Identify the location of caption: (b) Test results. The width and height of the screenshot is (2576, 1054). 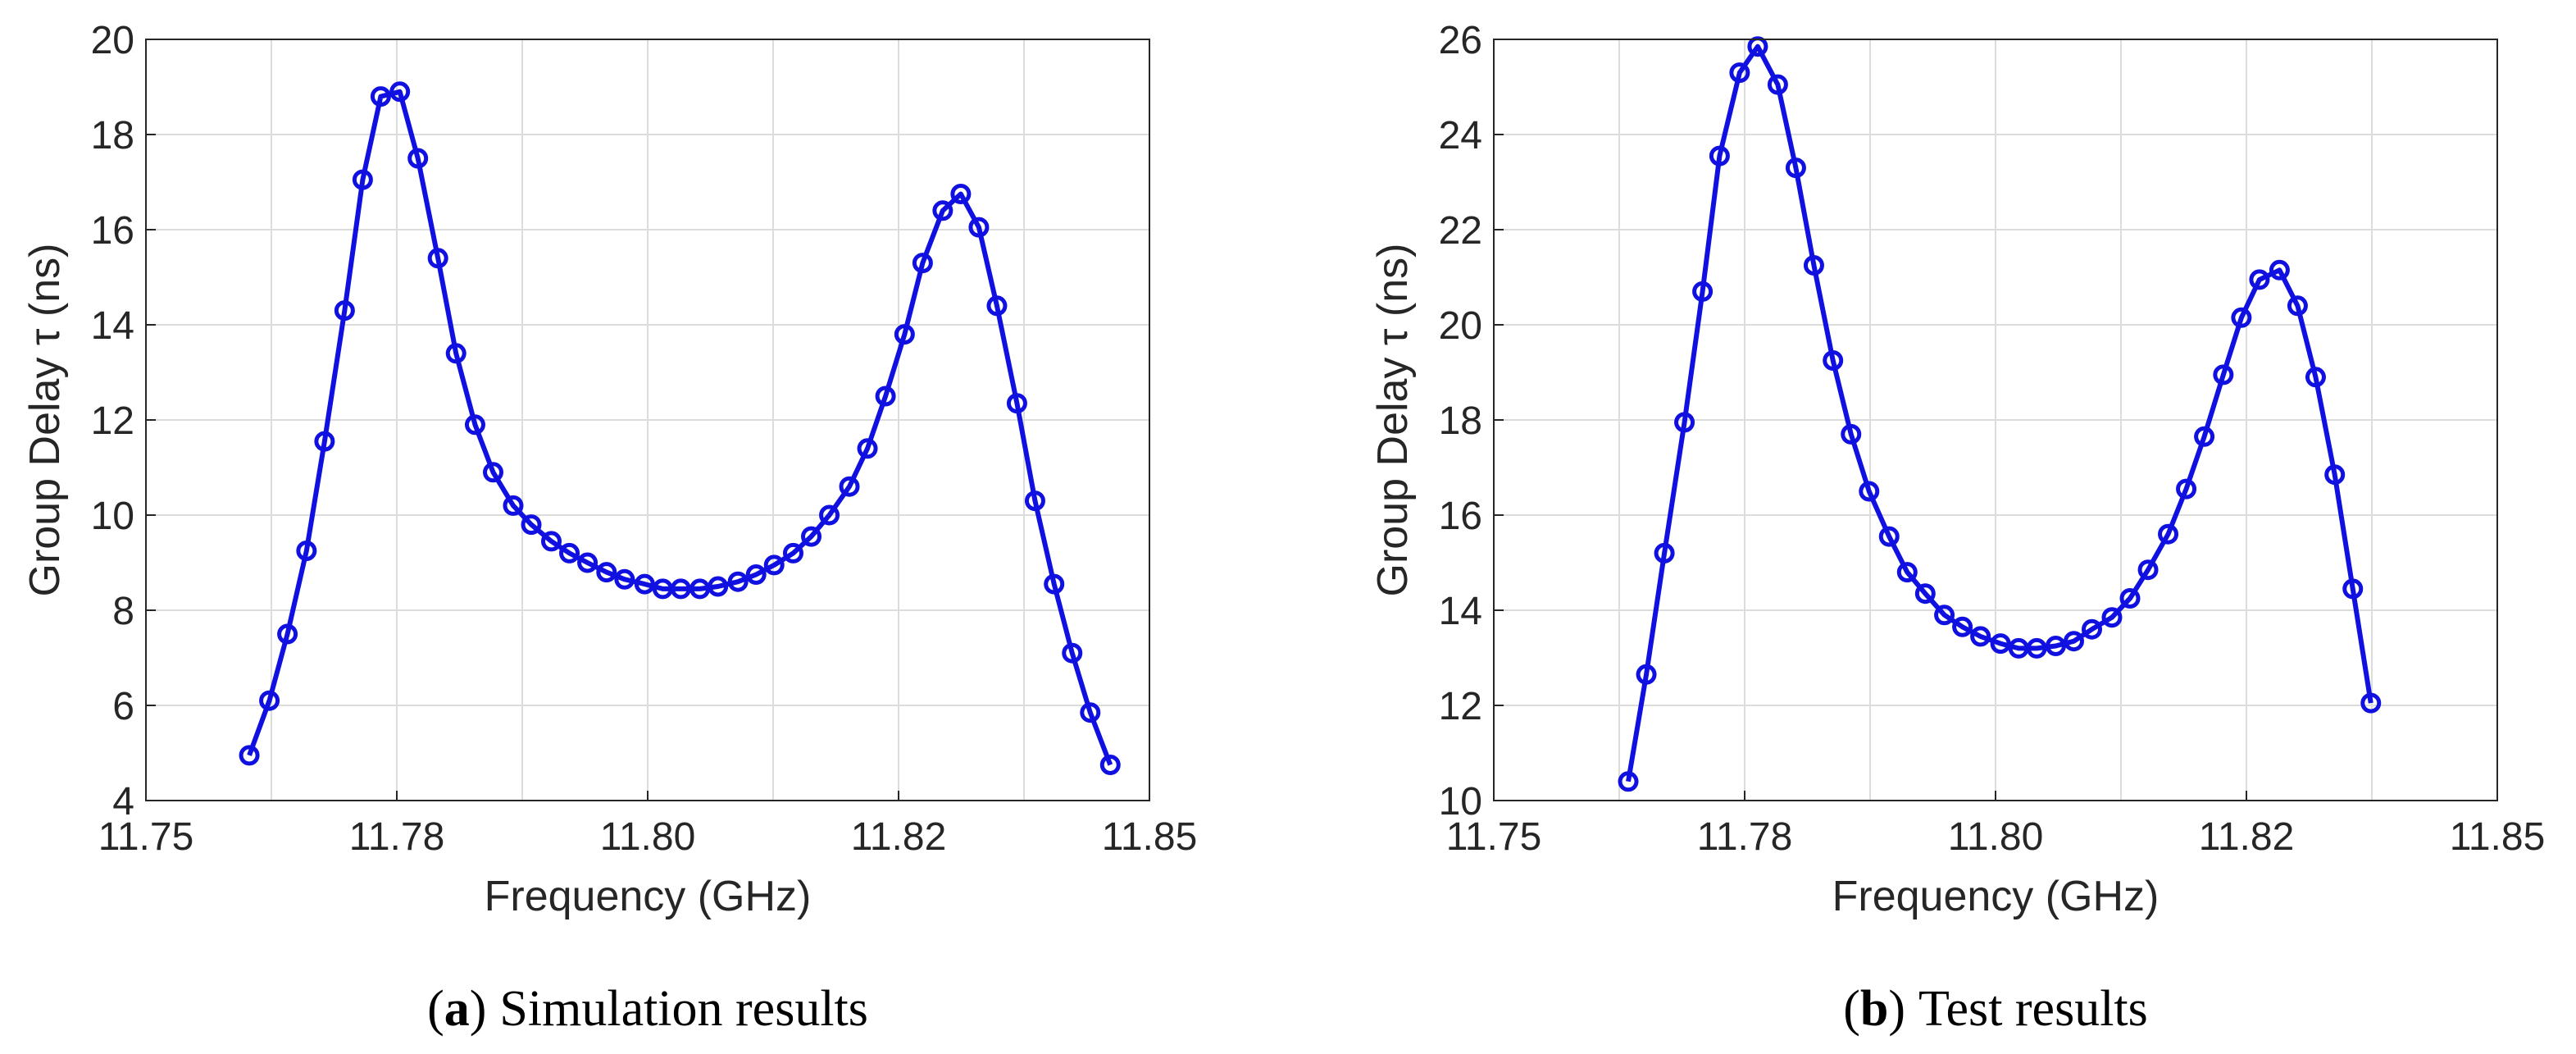
(1996, 1009).